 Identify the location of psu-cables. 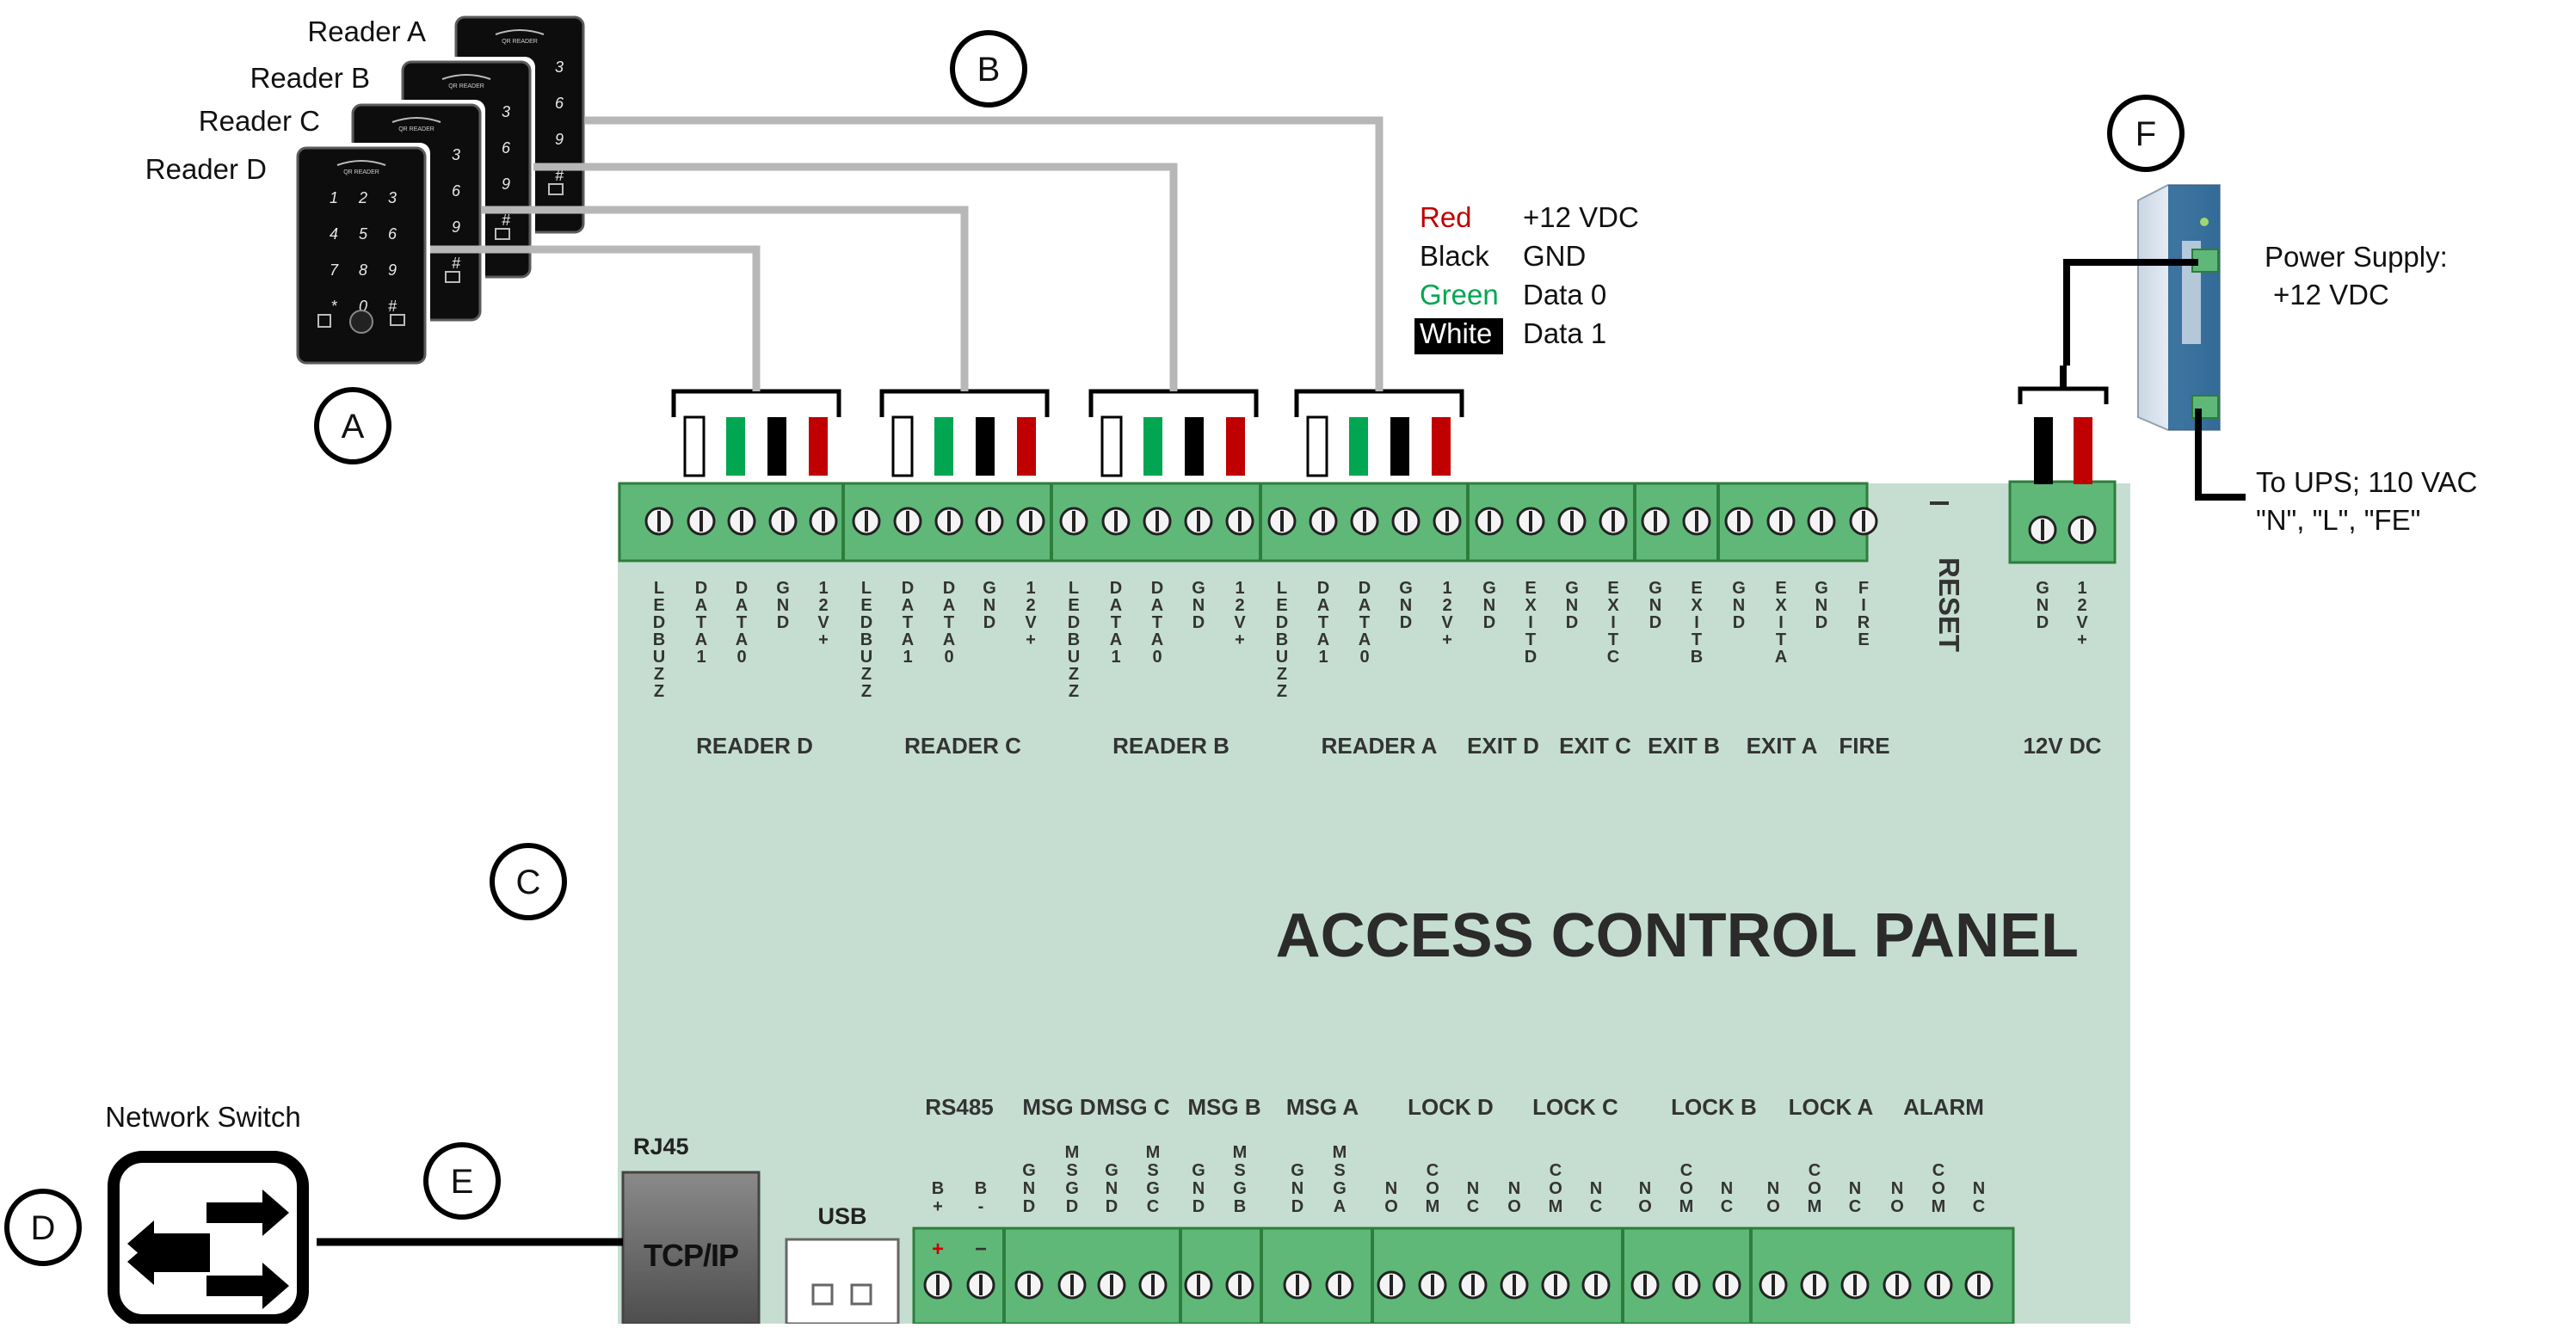
(2154, 380).